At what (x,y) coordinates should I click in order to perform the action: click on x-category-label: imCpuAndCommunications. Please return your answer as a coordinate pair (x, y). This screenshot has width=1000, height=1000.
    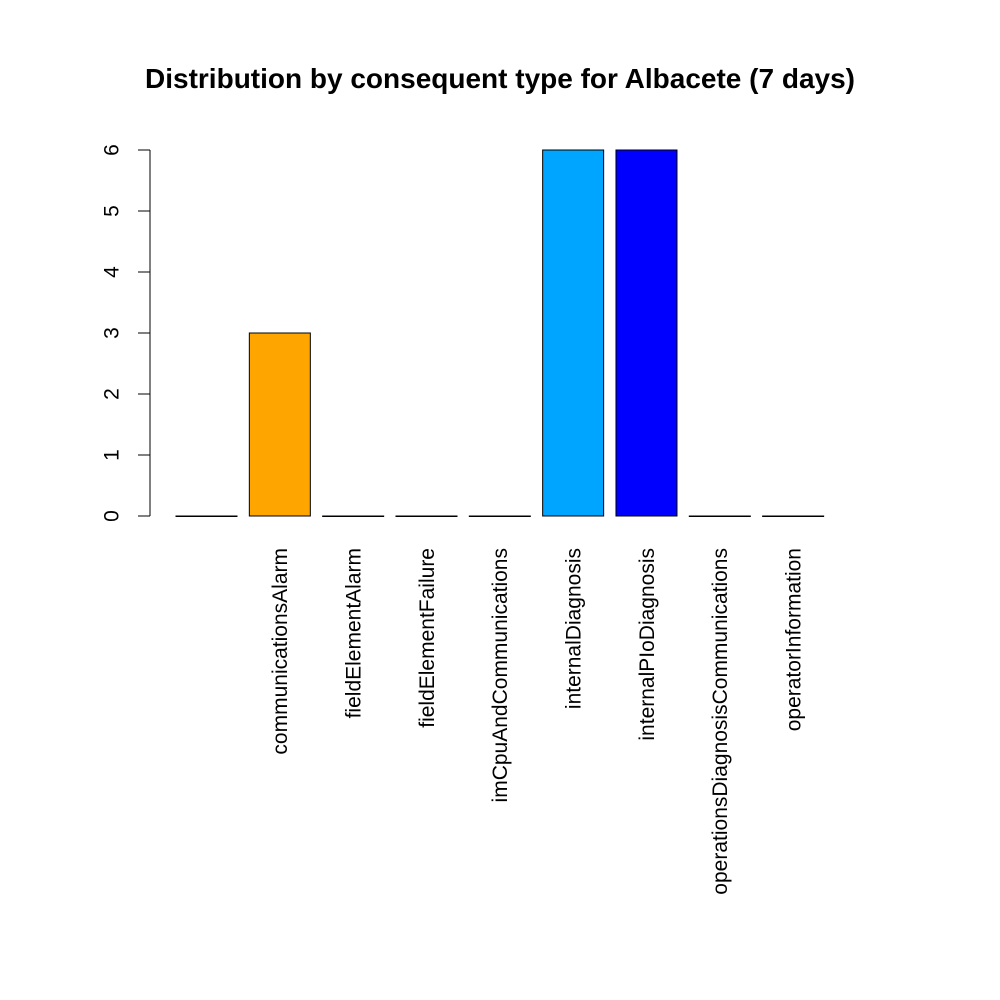
    Looking at the image, I should click on (500, 675).